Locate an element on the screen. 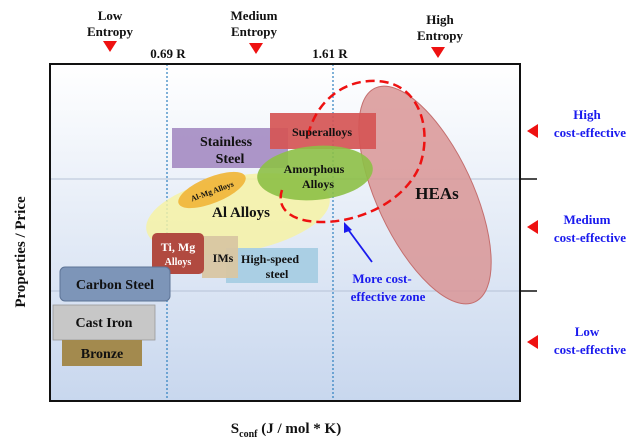 The height and width of the screenshot is (443, 643). entropy-label-high-line1: High is located at coordinates (440, 19).